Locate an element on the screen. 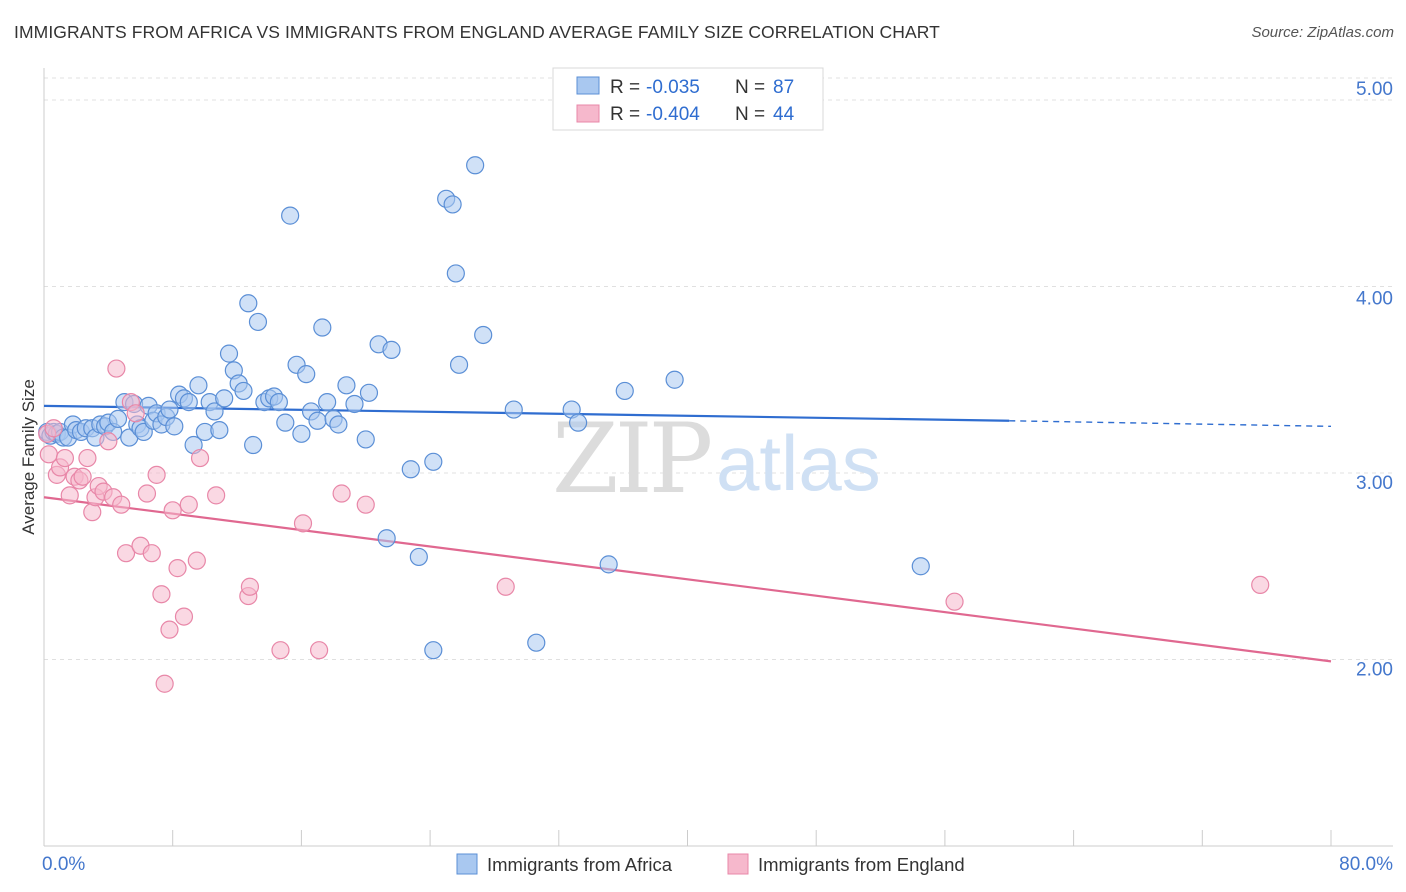  legend-label-africa: Immigrants from Africa is located at coordinates (580, 864).